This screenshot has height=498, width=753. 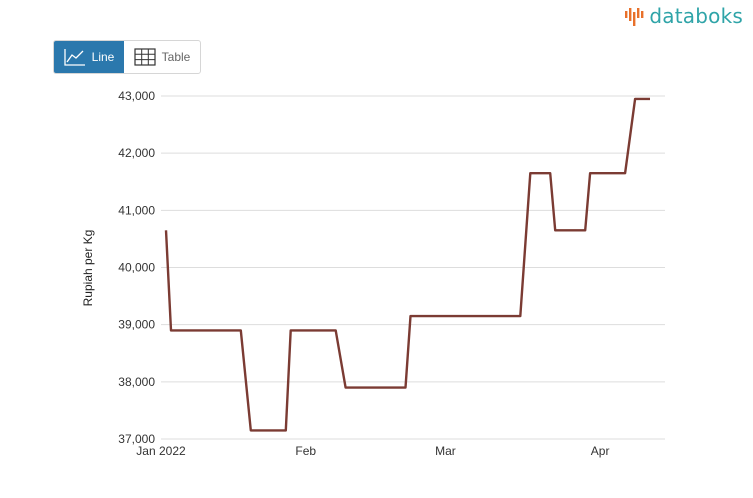 What do you see at coordinates (145, 57) in the screenshot?
I see `table-grid-icon` at bounding box center [145, 57].